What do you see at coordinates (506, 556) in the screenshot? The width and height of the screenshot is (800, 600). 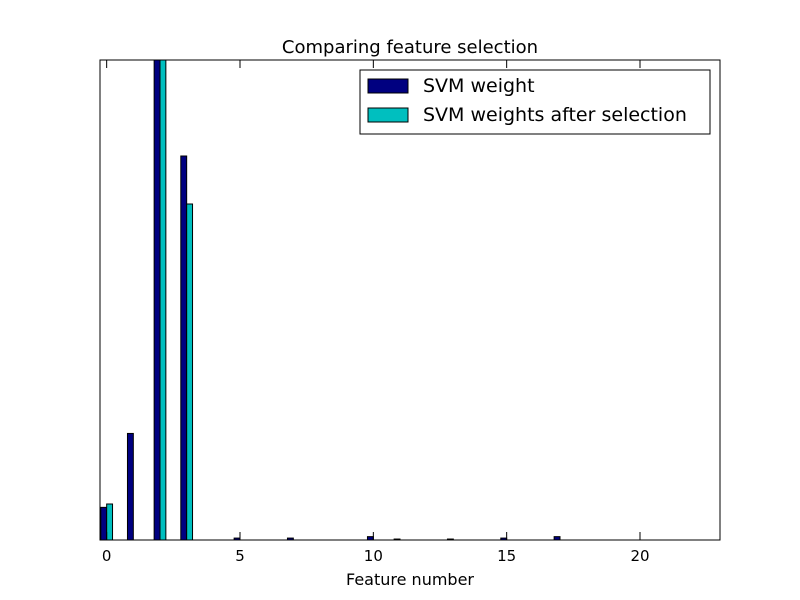 I see `x-tick-label: 15` at bounding box center [506, 556].